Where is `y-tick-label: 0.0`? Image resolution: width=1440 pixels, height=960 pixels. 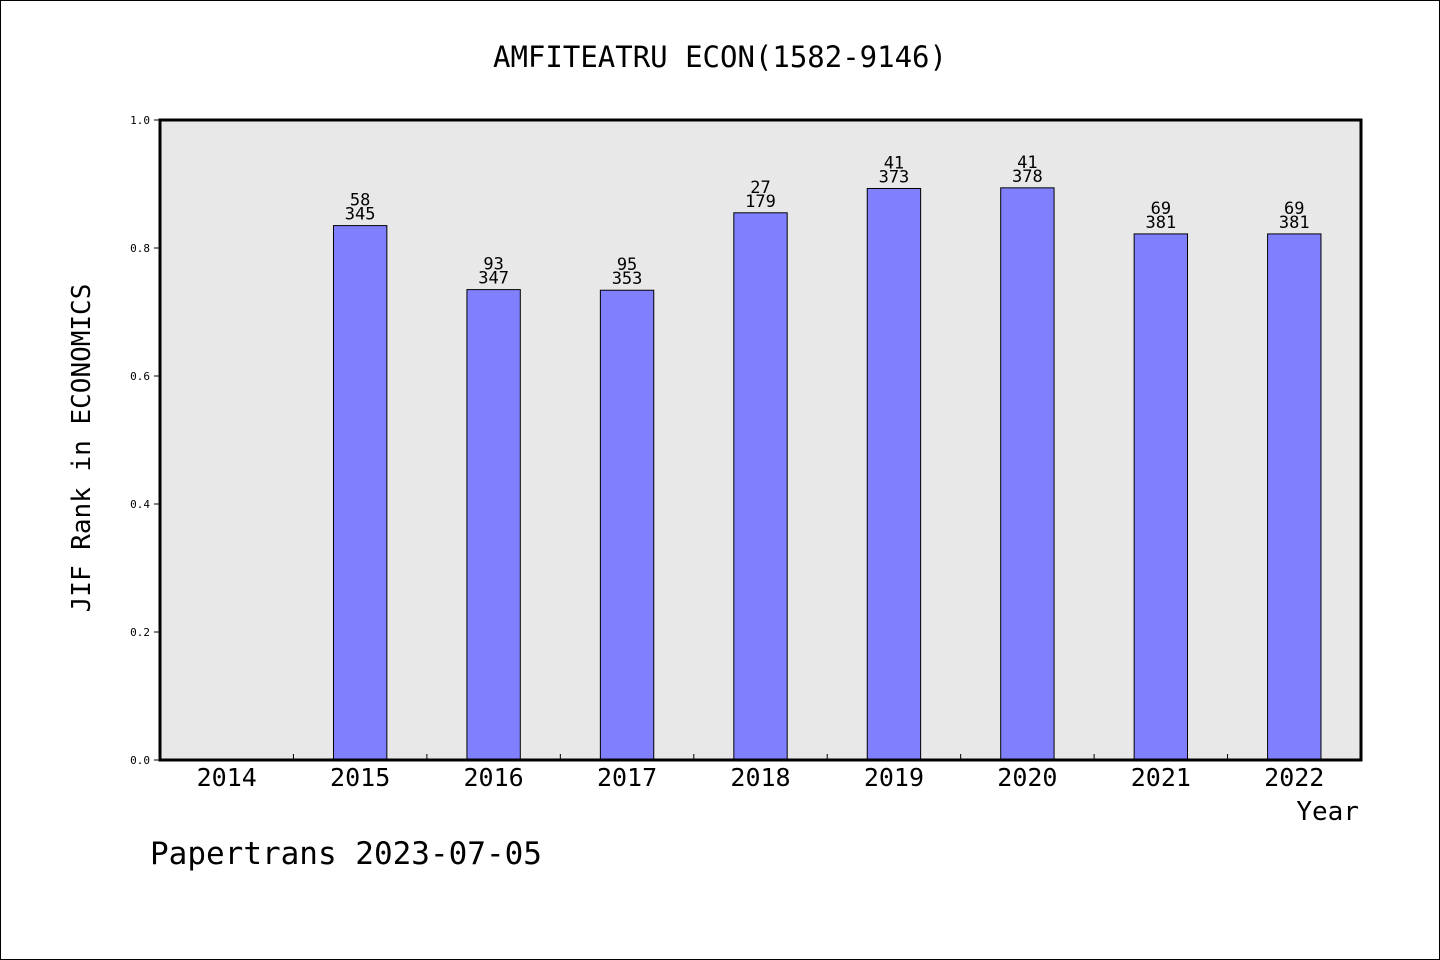 y-tick-label: 0.0 is located at coordinates (140, 760).